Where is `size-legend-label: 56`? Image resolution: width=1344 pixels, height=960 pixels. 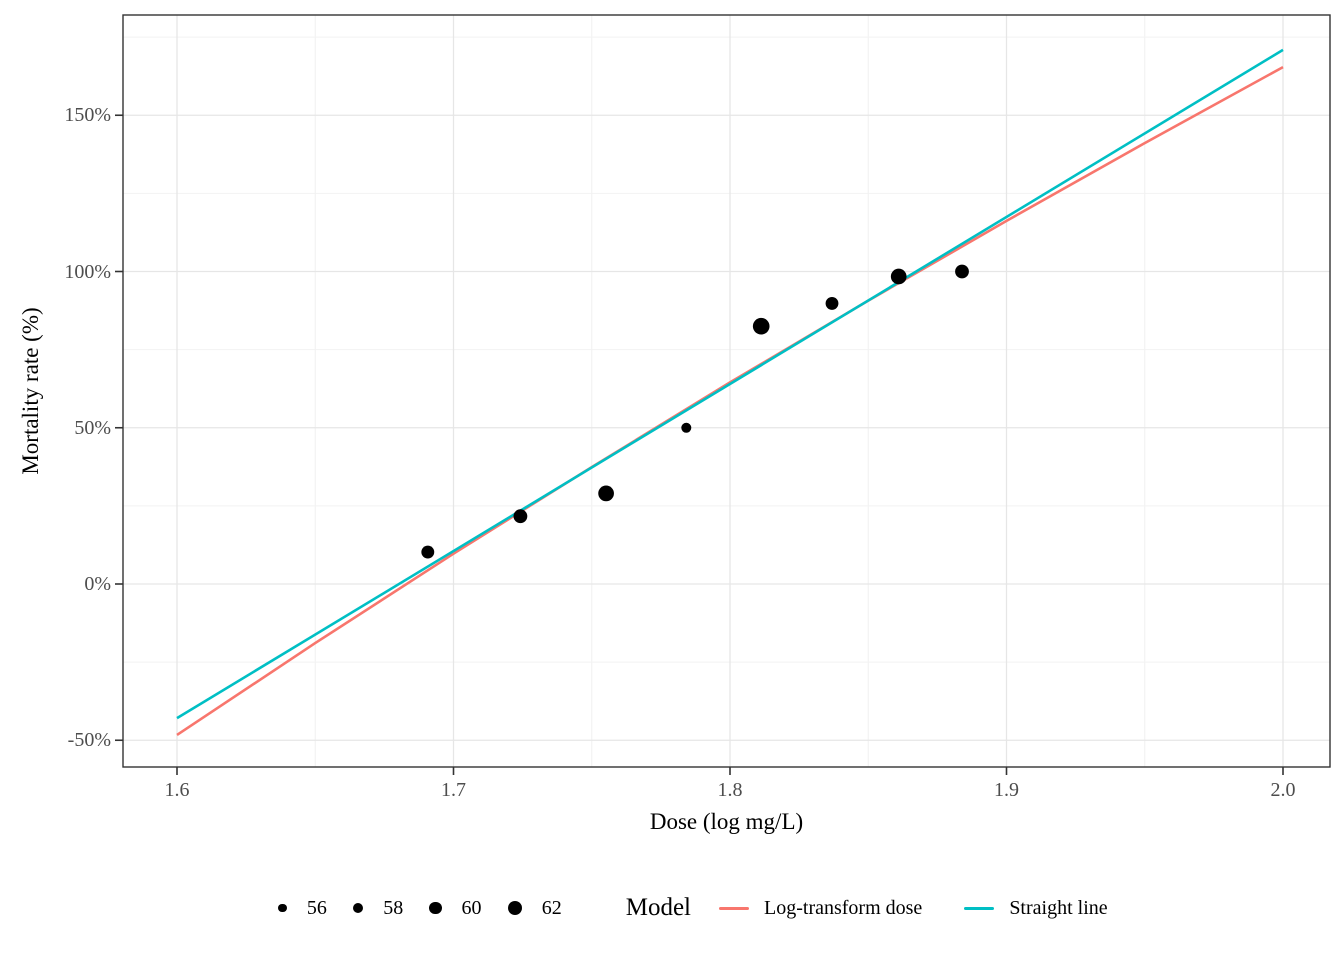 size-legend-label: 56 is located at coordinates (316, 907).